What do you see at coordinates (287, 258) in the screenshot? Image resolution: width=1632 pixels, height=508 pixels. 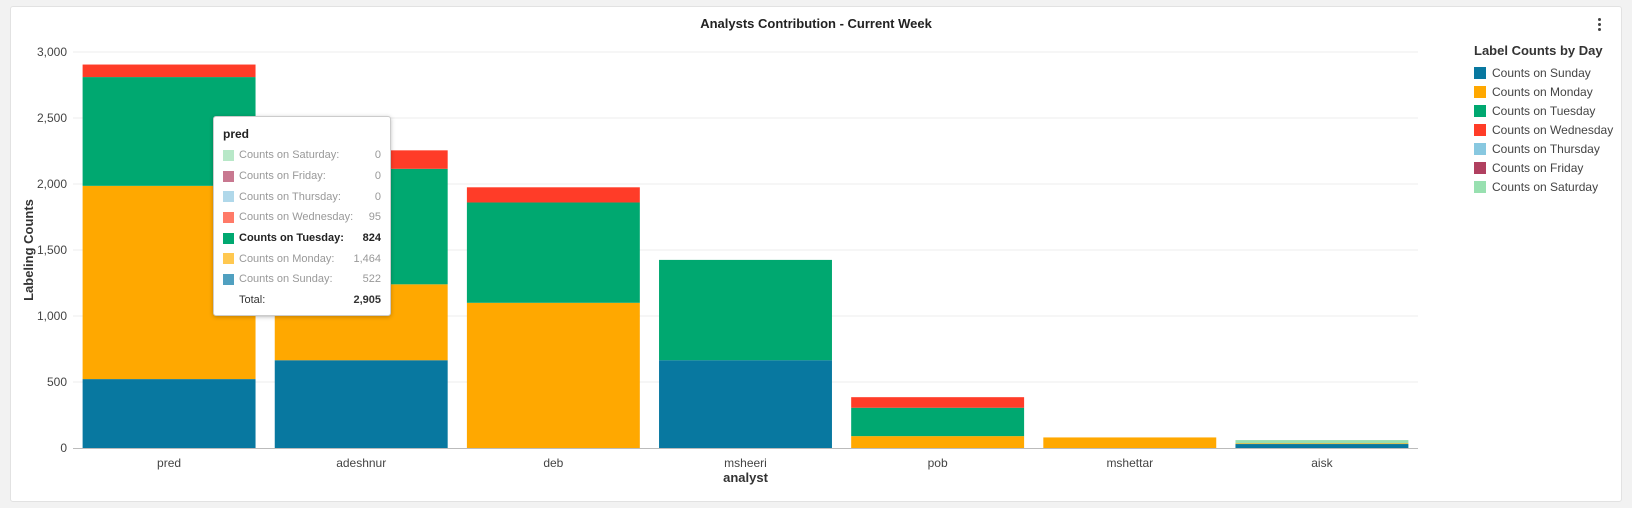 I see `tooltip-row-label: Counts on Monday:` at bounding box center [287, 258].